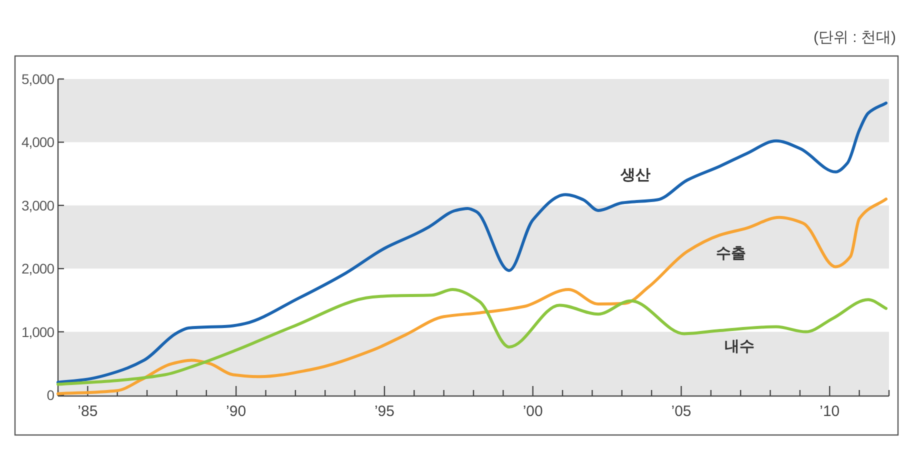 The height and width of the screenshot is (461, 912). I want to click on y-tick-label: 5,000, so click(38, 79).